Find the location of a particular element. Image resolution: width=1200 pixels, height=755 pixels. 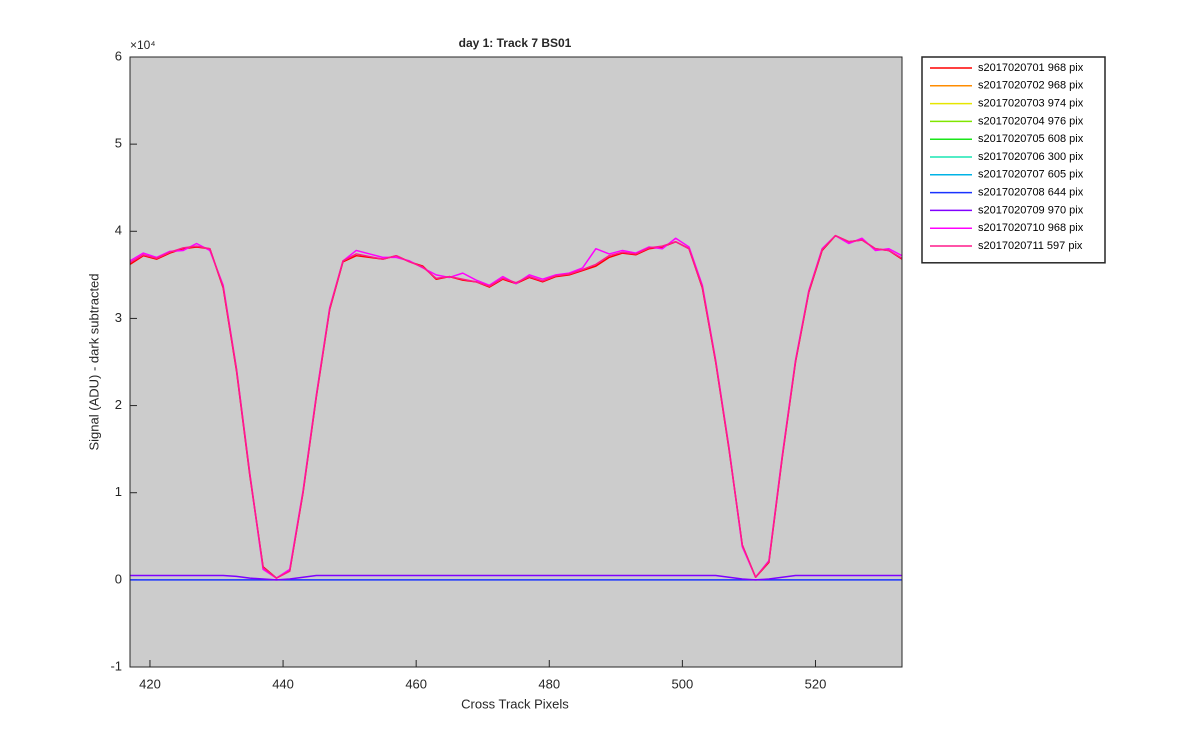

x-tick-label: 480 is located at coordinates (549, 683).